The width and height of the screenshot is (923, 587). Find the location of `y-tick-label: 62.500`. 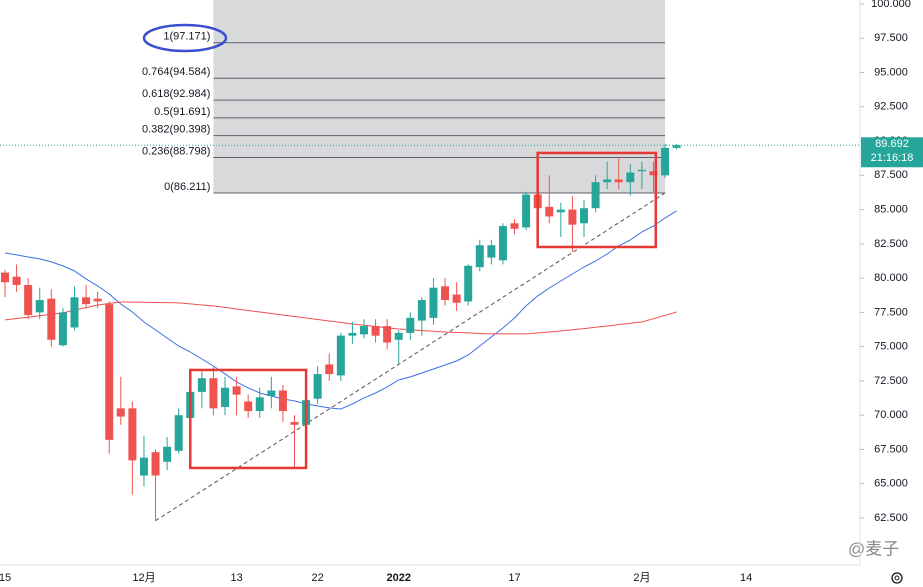

y-tick-label: 62.500 is located at coordinates (891, 518).